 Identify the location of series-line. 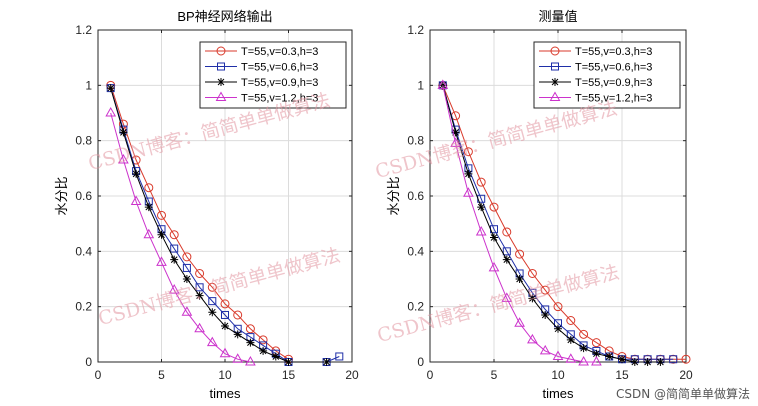
(519, 224).